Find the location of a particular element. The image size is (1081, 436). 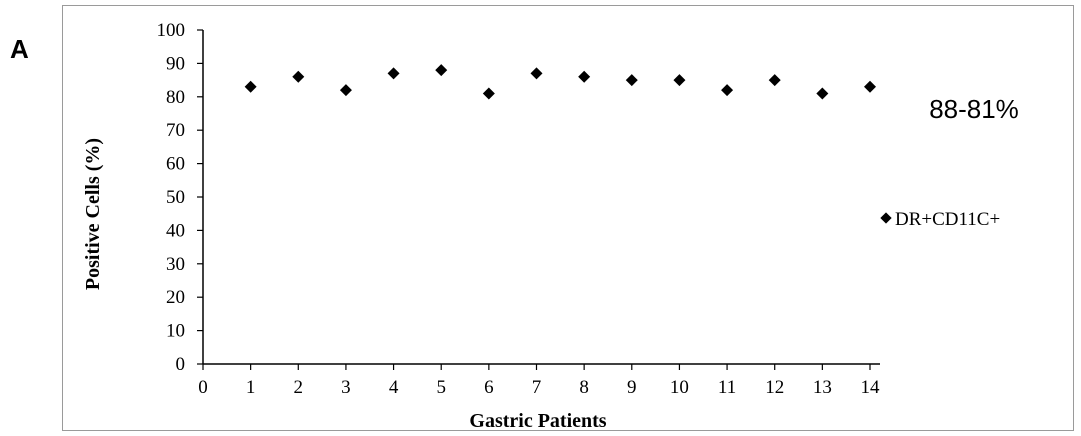

y-tick-label: 0 is located at coordinates (181, 364).